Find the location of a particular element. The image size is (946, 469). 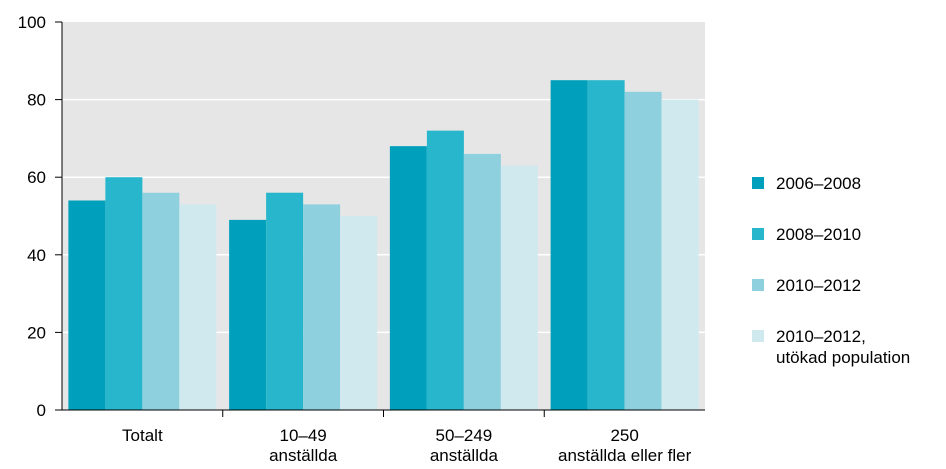

x-category-label: Totalt is located at coordinates (142, 435).